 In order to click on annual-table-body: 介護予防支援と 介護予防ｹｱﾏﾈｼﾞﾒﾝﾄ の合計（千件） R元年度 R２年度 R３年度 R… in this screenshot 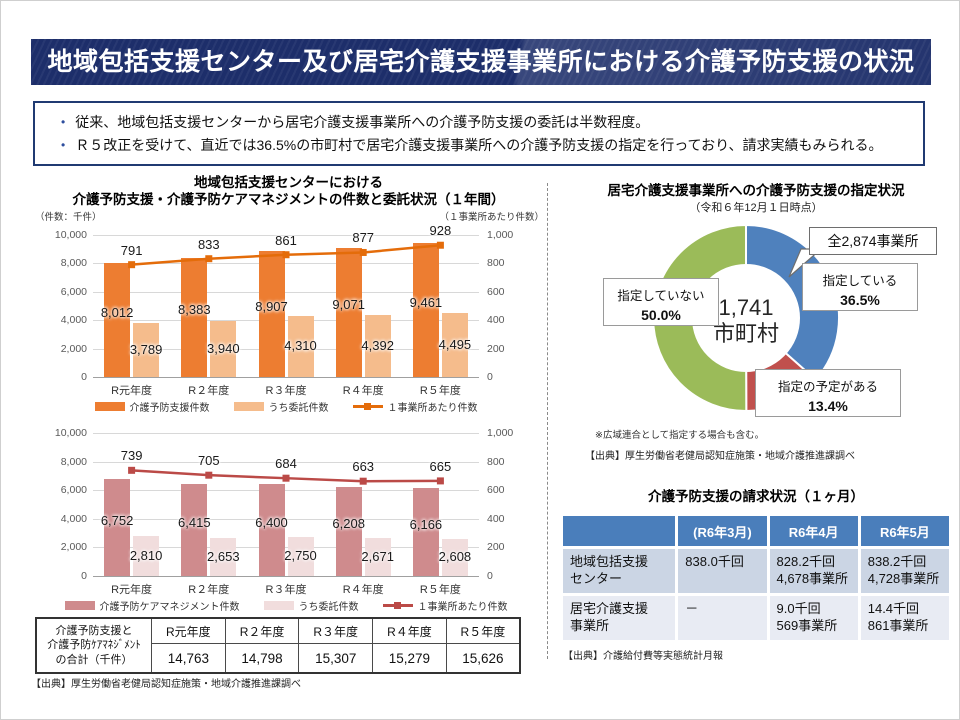, I will do `click(278, 645)`.